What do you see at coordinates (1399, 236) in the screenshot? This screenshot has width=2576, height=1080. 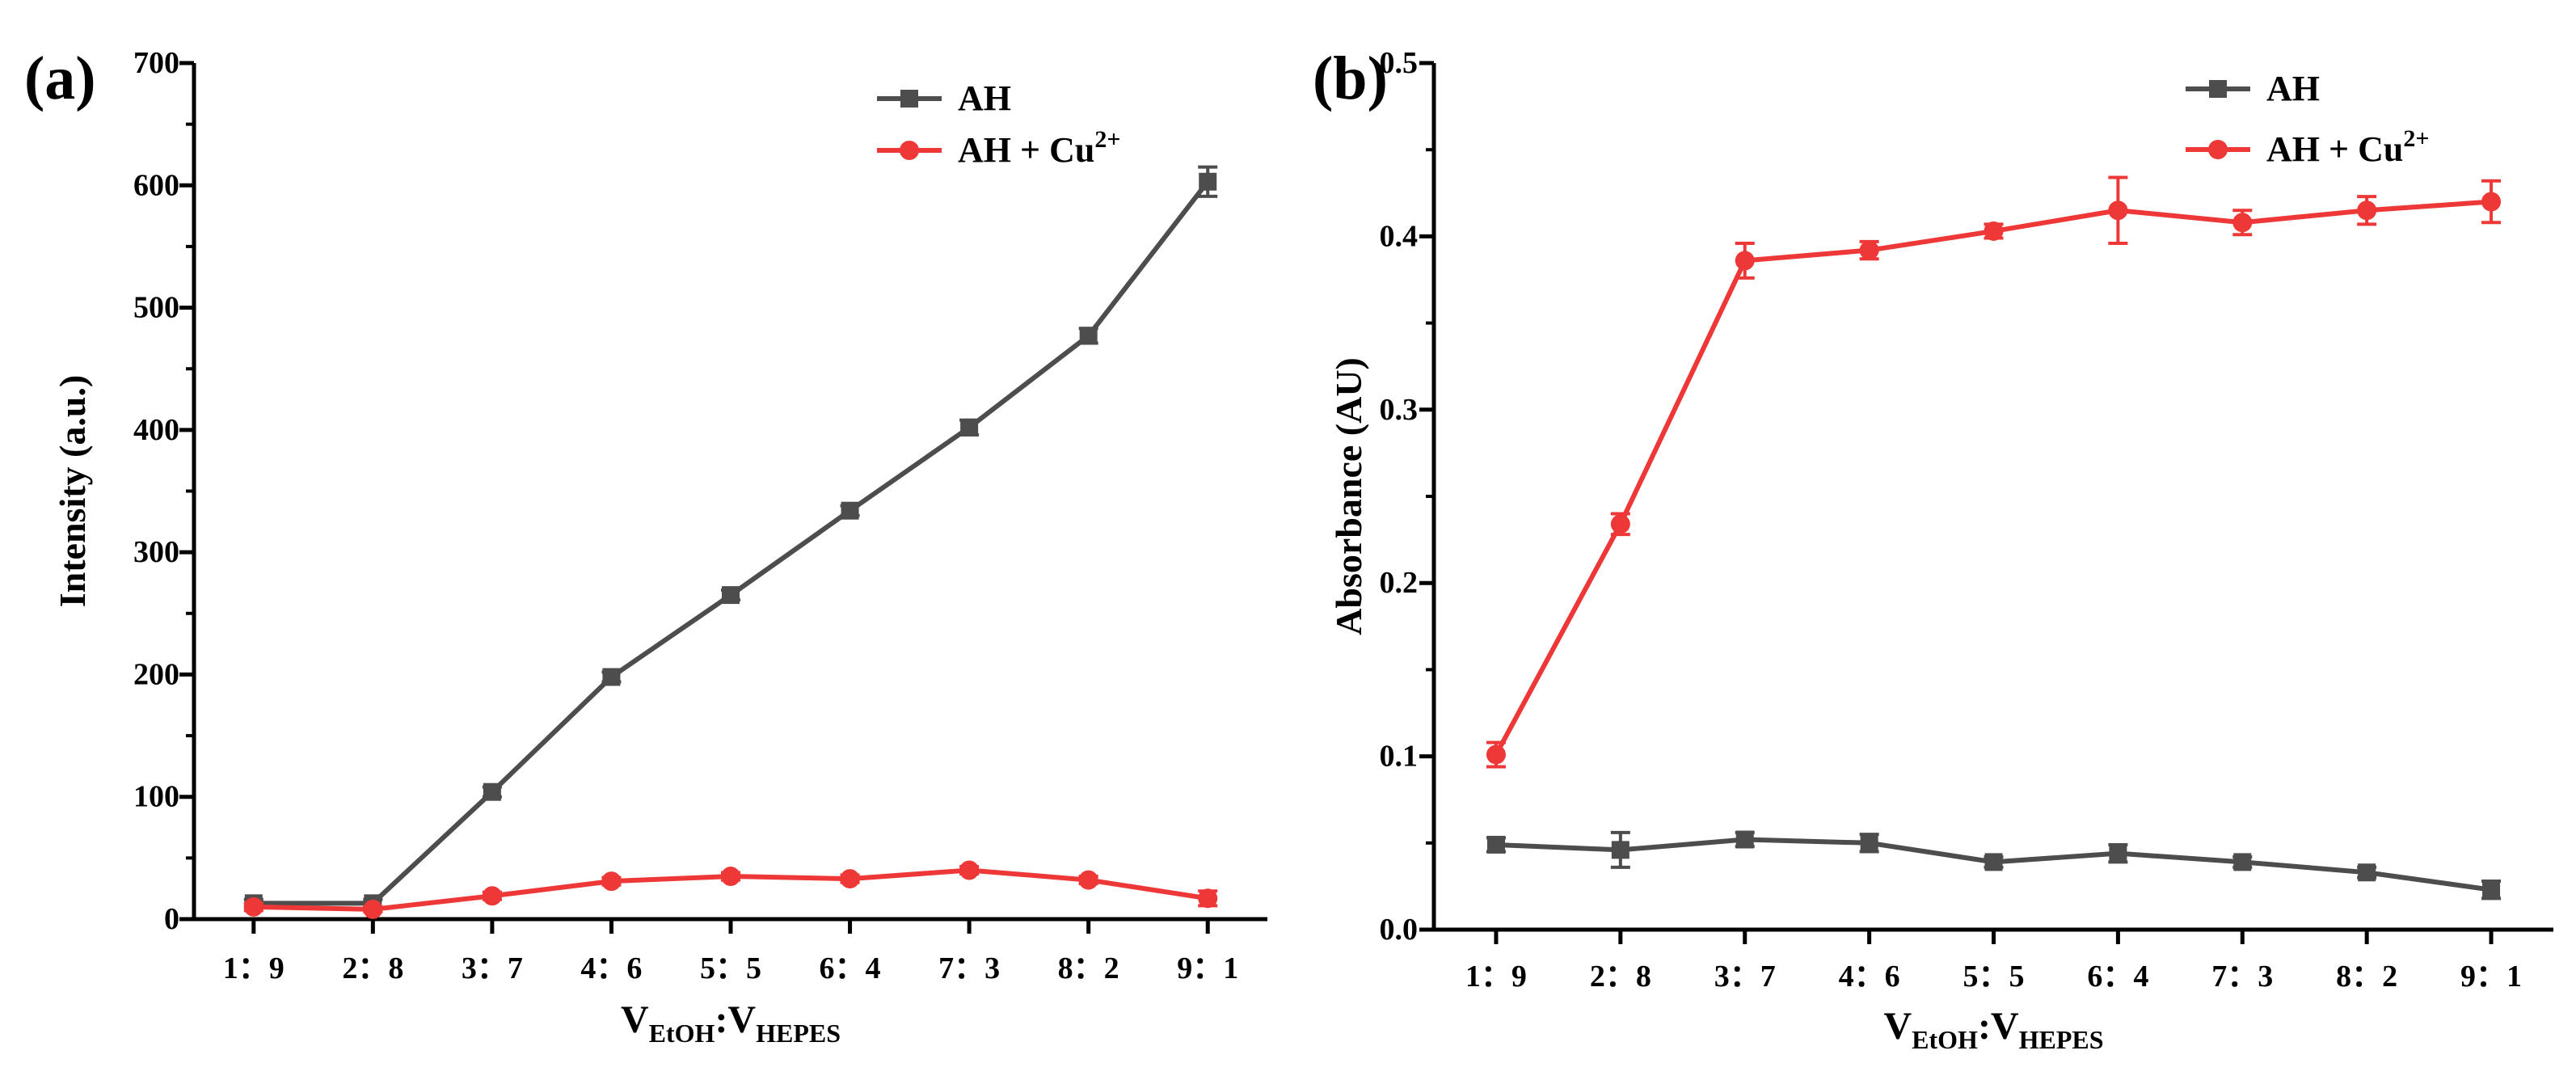 I see `y-tick-label: 0.4` at bounding box center [1399, 236].